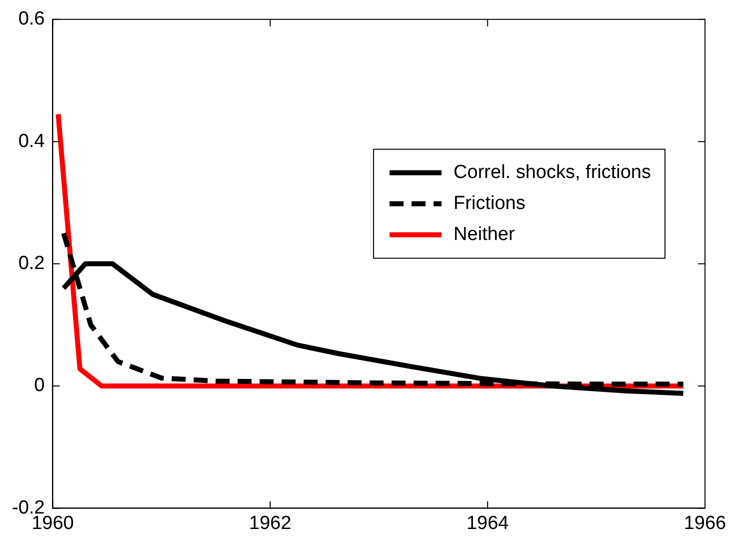  Describe the element at coordinates (31, 263) in the screenshot. I see `y-tick-label: 0.2` at that location.